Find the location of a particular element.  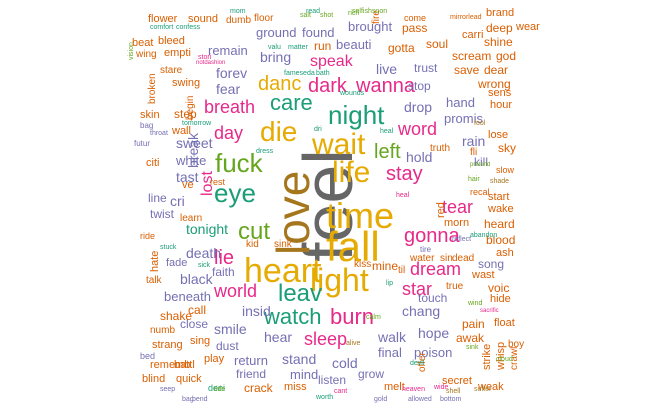

cloud-word: wake is located at coordinates (501, 209).